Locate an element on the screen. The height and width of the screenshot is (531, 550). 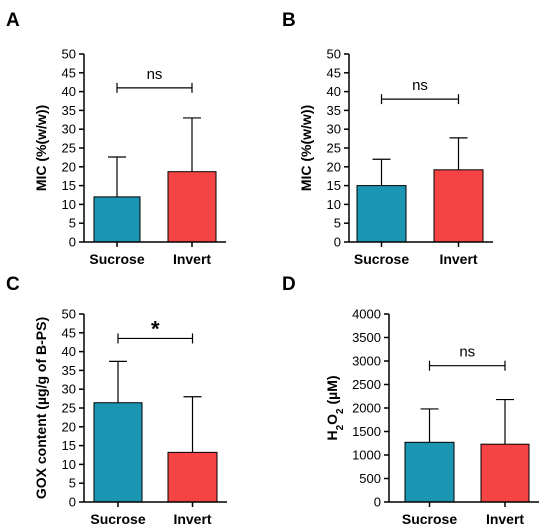
panel-letter: A is located at coordinates (13, 20).